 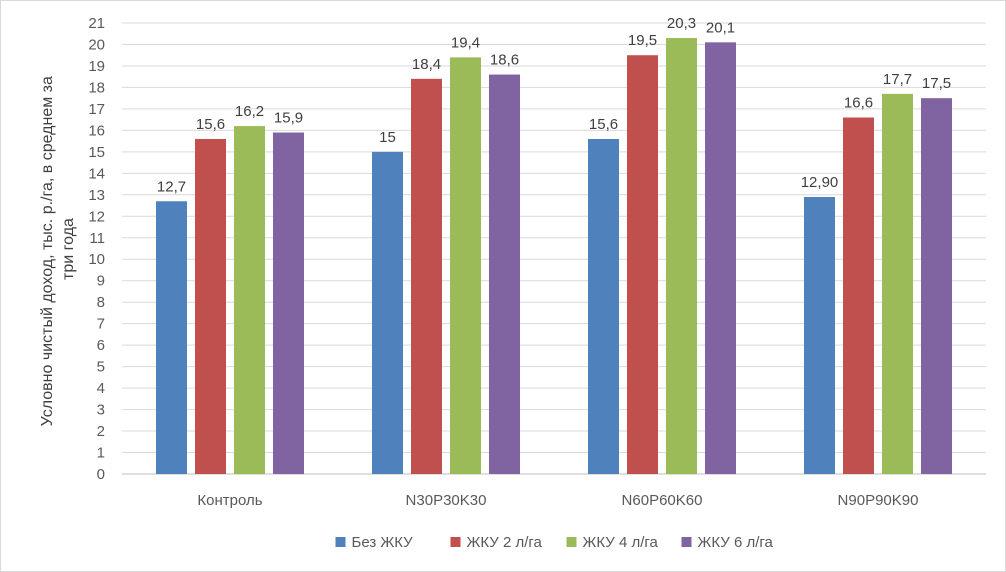 I want to click on y-tick-label: 0, so click(x=101, y=474).